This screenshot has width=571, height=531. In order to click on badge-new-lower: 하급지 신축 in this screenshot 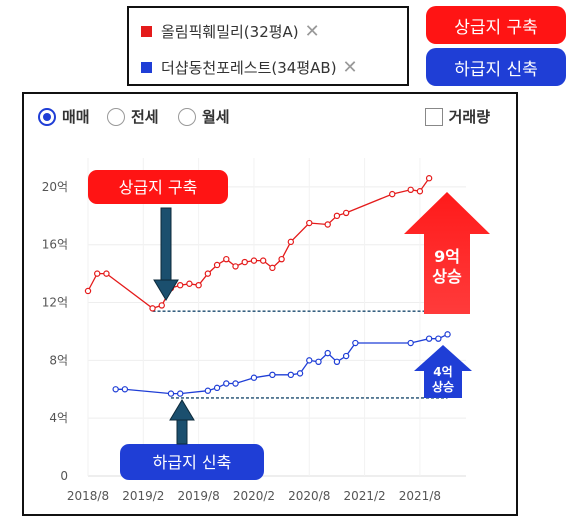, I will do `click(496, 67)`.